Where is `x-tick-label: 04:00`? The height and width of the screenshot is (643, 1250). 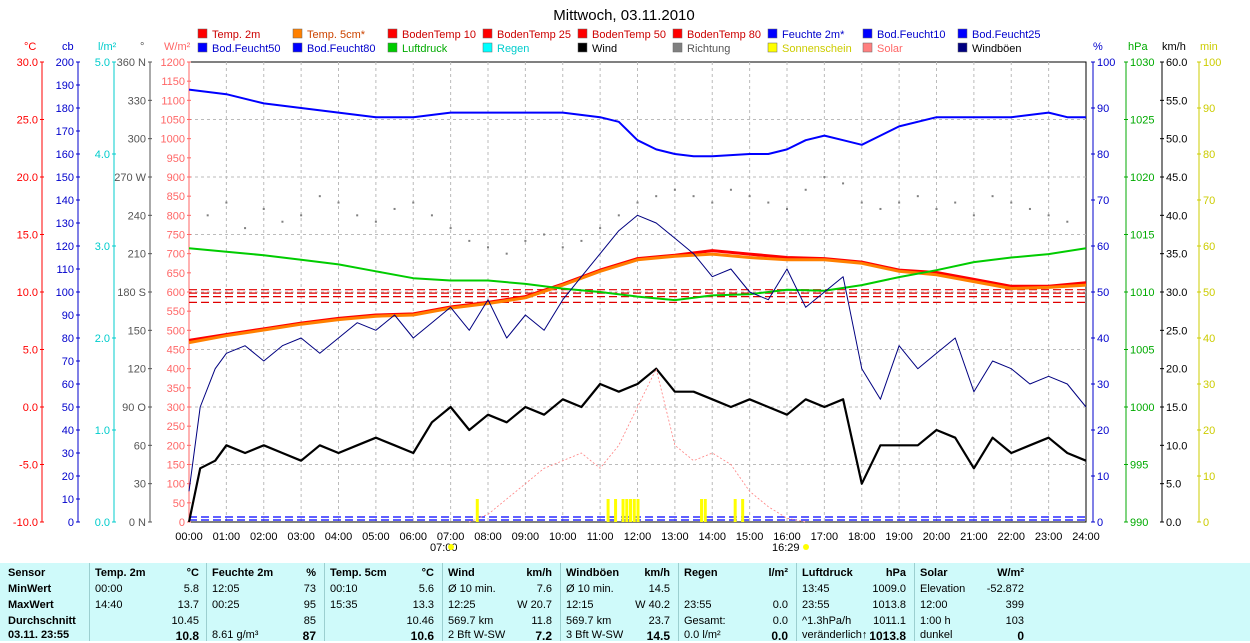 x-tick-label: 04:00 is located at coordinates (339, 537).